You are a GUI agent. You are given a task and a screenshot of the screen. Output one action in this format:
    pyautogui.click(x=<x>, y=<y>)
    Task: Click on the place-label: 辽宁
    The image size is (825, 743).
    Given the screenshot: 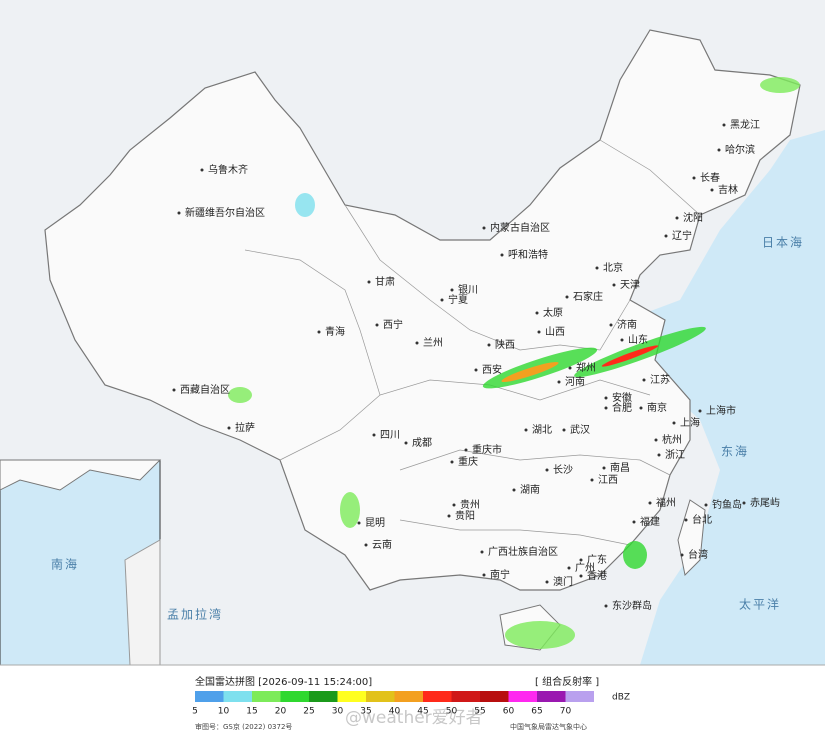 What is the action you would take?
    pyautogui.click(x=682, y=235)
    